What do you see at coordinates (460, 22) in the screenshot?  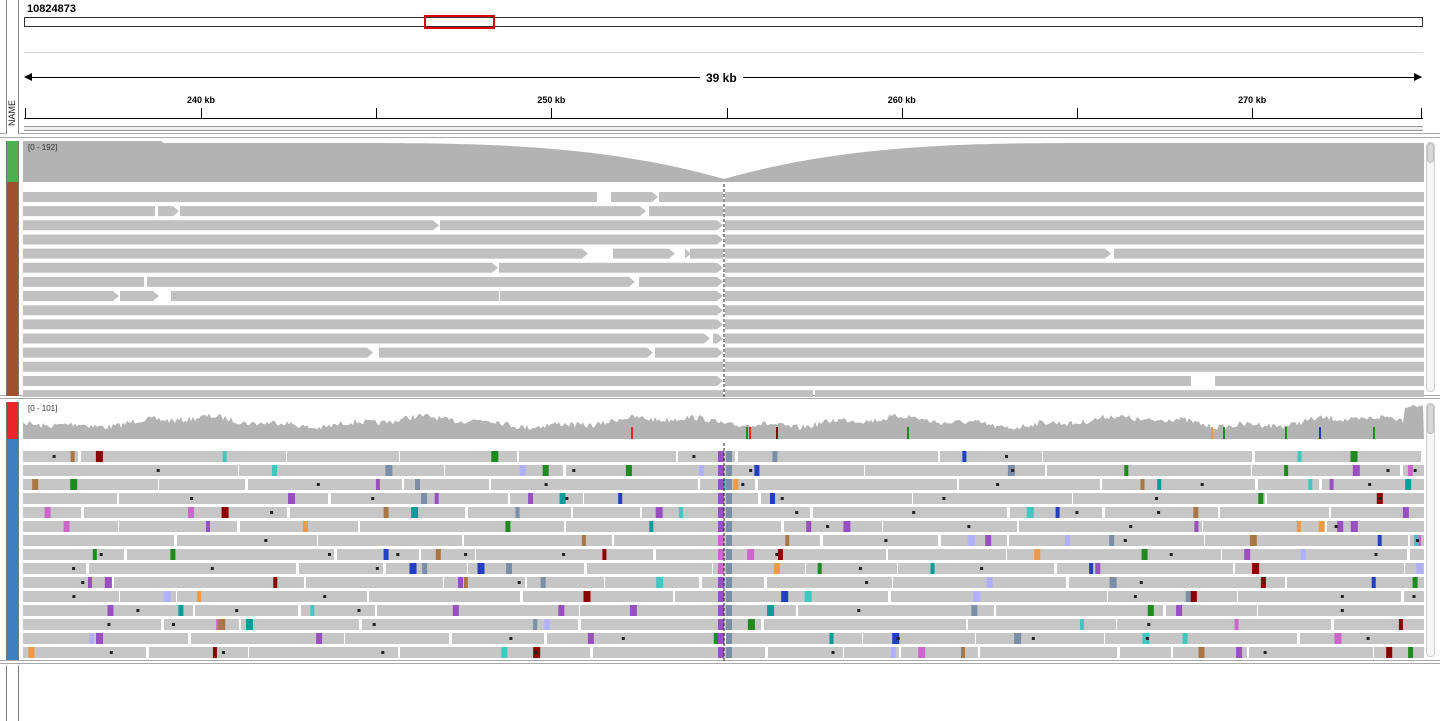 I see `current-view-box` at bounding box center [460, 22].